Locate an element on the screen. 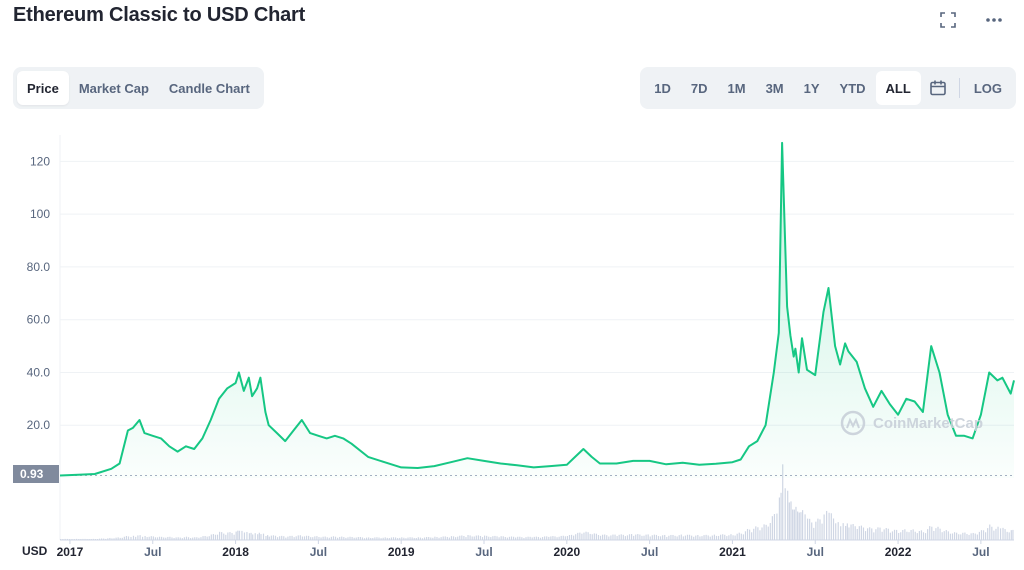  range-7d: 7D is located at coordinates (699, 88).